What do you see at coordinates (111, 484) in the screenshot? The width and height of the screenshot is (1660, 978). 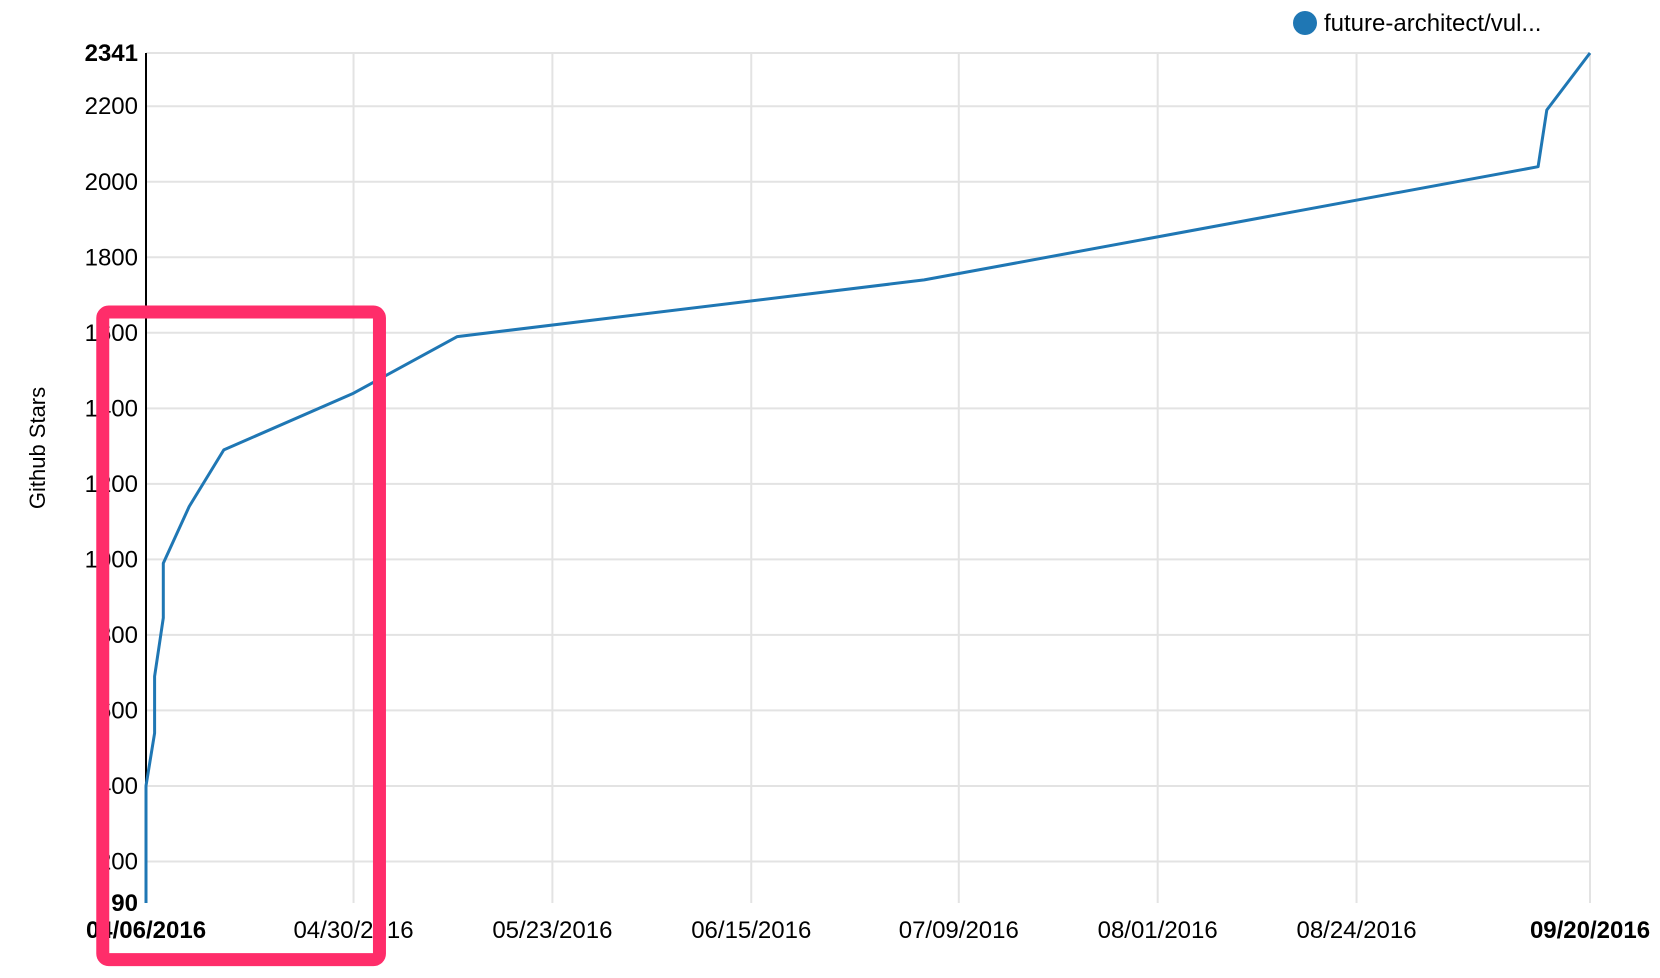 I see `y-tick-label: 1200` at bounding box center [111, 484].